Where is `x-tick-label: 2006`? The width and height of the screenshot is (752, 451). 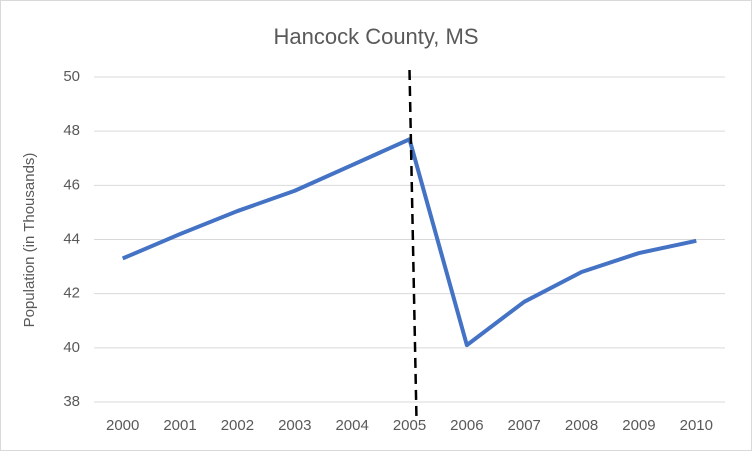 x-tick-label: 2006 is located at coordinates (466, 425).